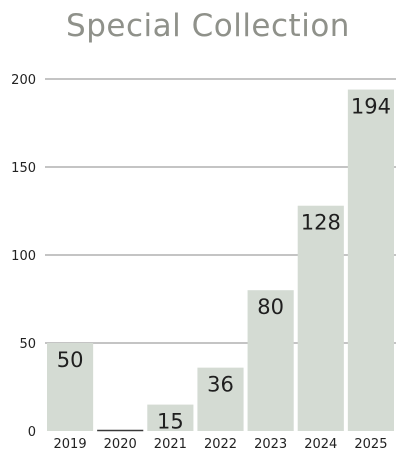 The image size is (398, 454). Describe the element at coordinates (320, 444) in the screenshot. I see `x-tick-label: 2024` at that location.